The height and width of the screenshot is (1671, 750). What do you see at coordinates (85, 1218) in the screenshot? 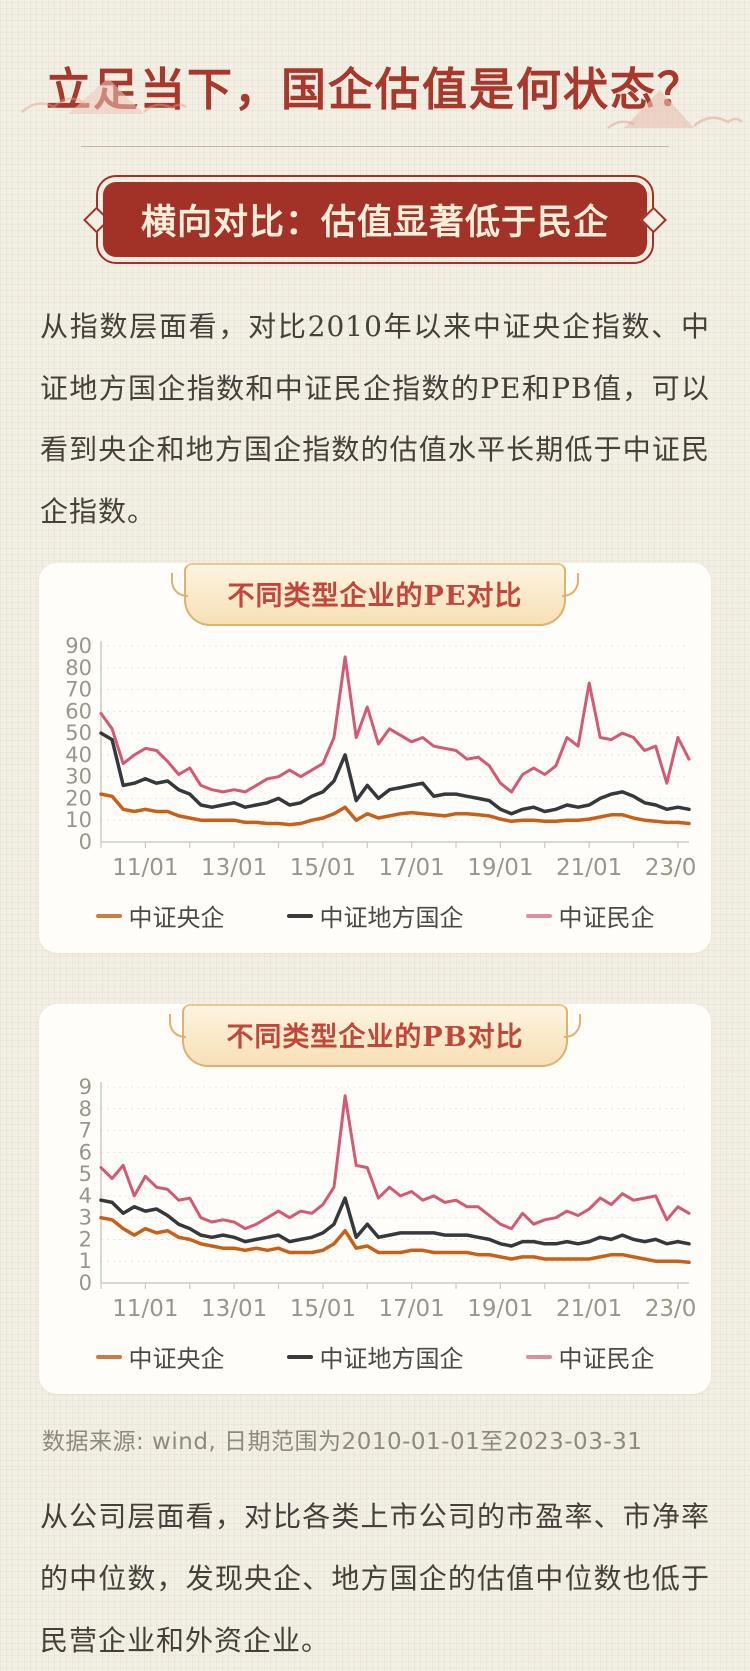
I see `svg-text: 3` at bounding box center [85, 1218].